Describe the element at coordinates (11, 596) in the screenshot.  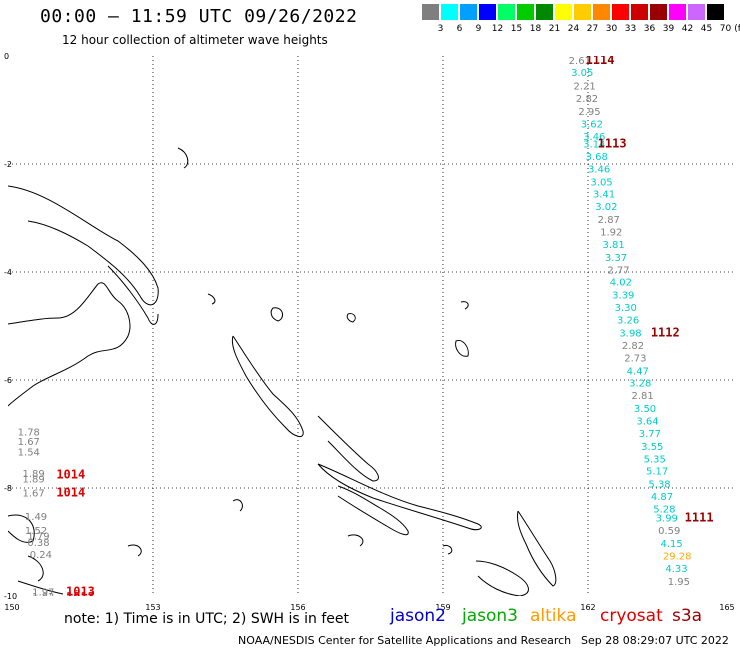
I see `y-tick-label: -10` at that location.